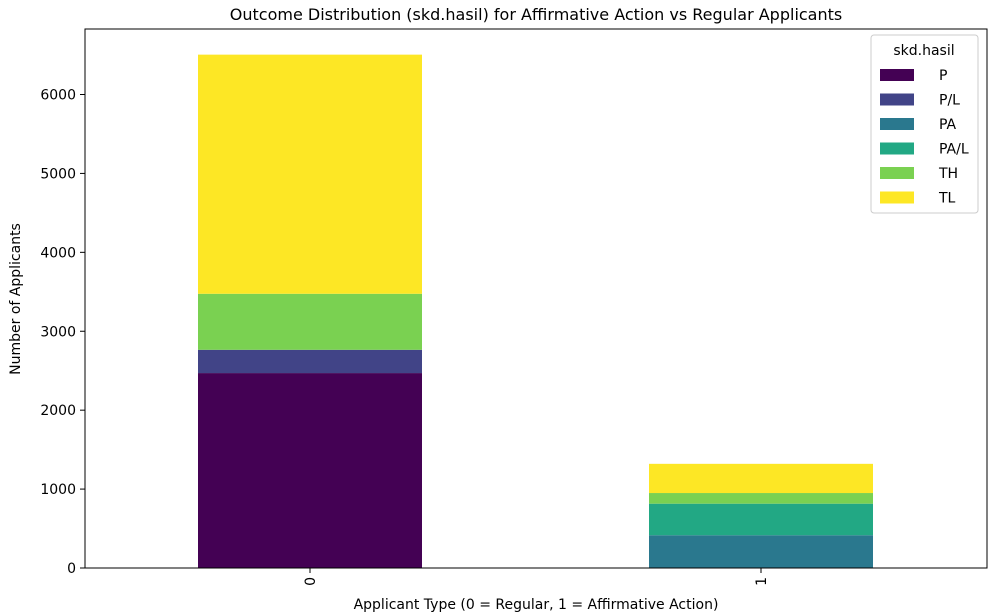  I want to click on x-tick-label: 1, so click(762, 581).